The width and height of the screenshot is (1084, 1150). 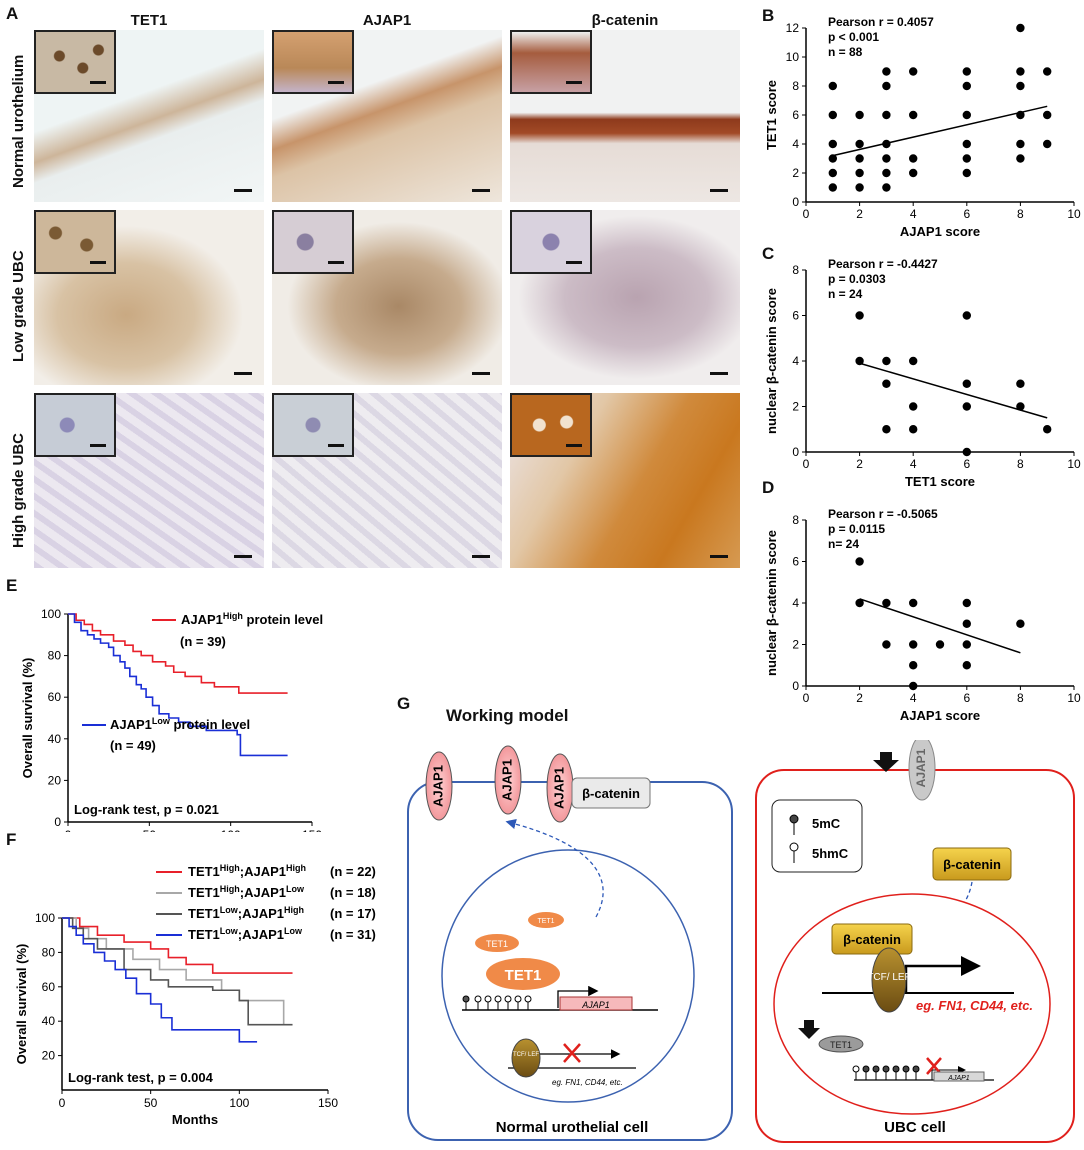 What do you see at coordinates (768, 253) in the screenshot?
I see `panel-letter-c: C` at bounding box center [768, 253].